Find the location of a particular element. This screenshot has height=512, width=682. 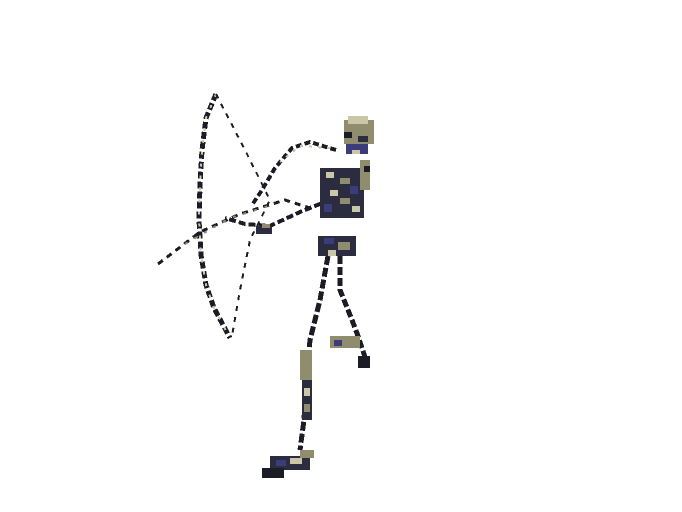

arrow is located at coordinates (234, 232).